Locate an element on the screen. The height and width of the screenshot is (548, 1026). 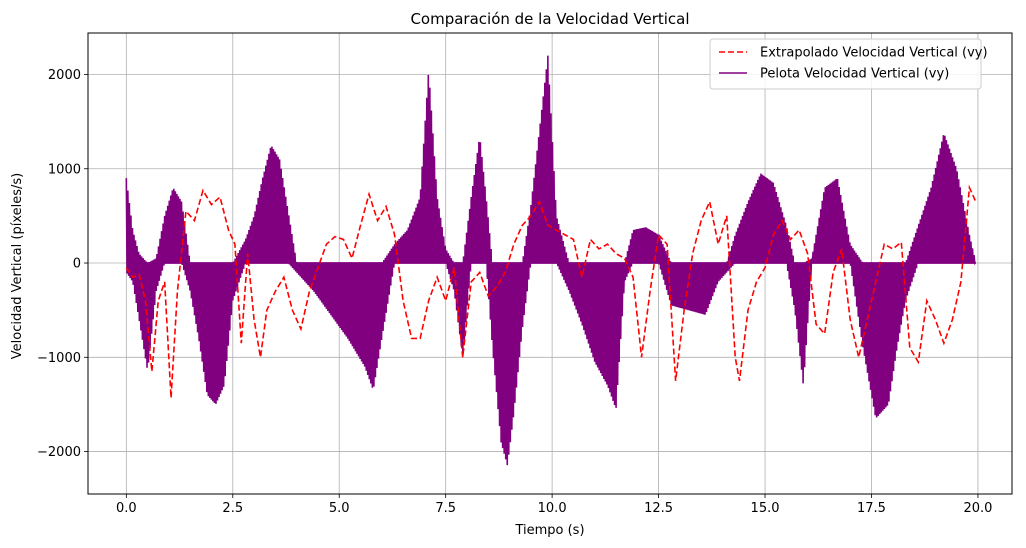
legend-label-pelota: Pelota Velocidad Vertical (vy) is located at coordinates (854, 74).